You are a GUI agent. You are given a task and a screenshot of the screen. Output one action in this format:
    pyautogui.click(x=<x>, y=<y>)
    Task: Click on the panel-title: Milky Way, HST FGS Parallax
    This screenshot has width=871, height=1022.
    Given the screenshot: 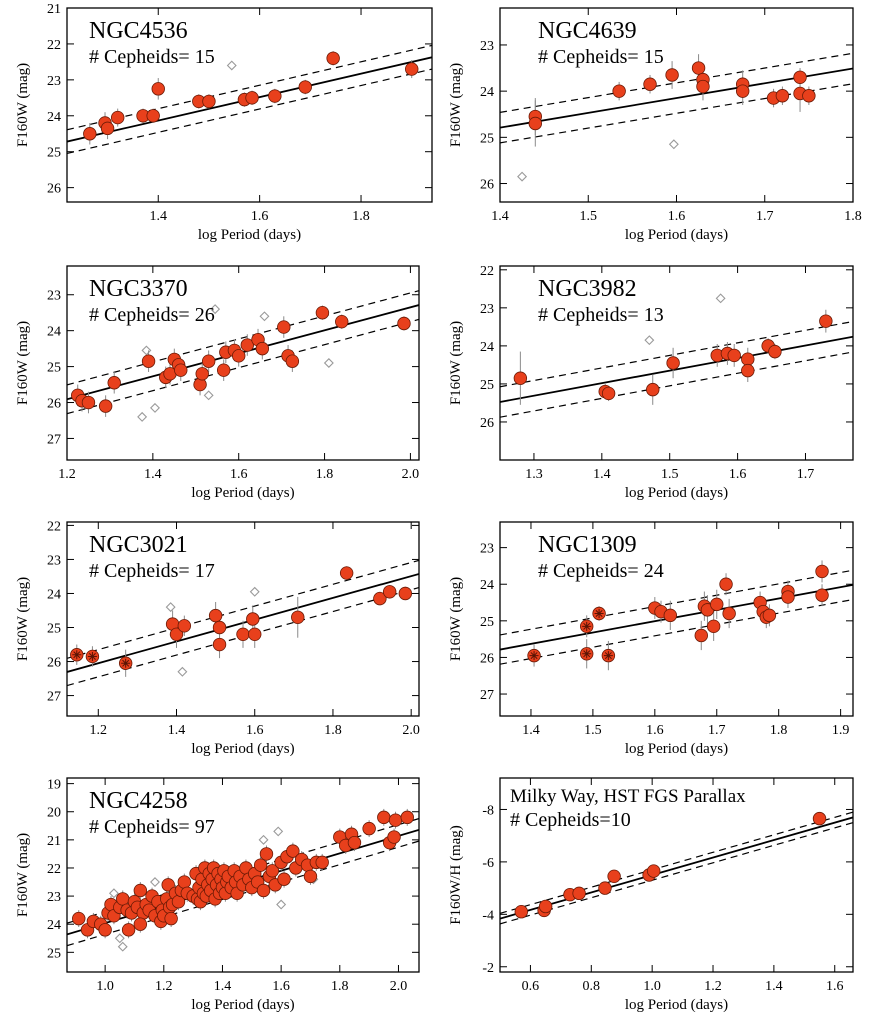 What is the action you would take?
    pyautogui.click(x=628, y=796)
    